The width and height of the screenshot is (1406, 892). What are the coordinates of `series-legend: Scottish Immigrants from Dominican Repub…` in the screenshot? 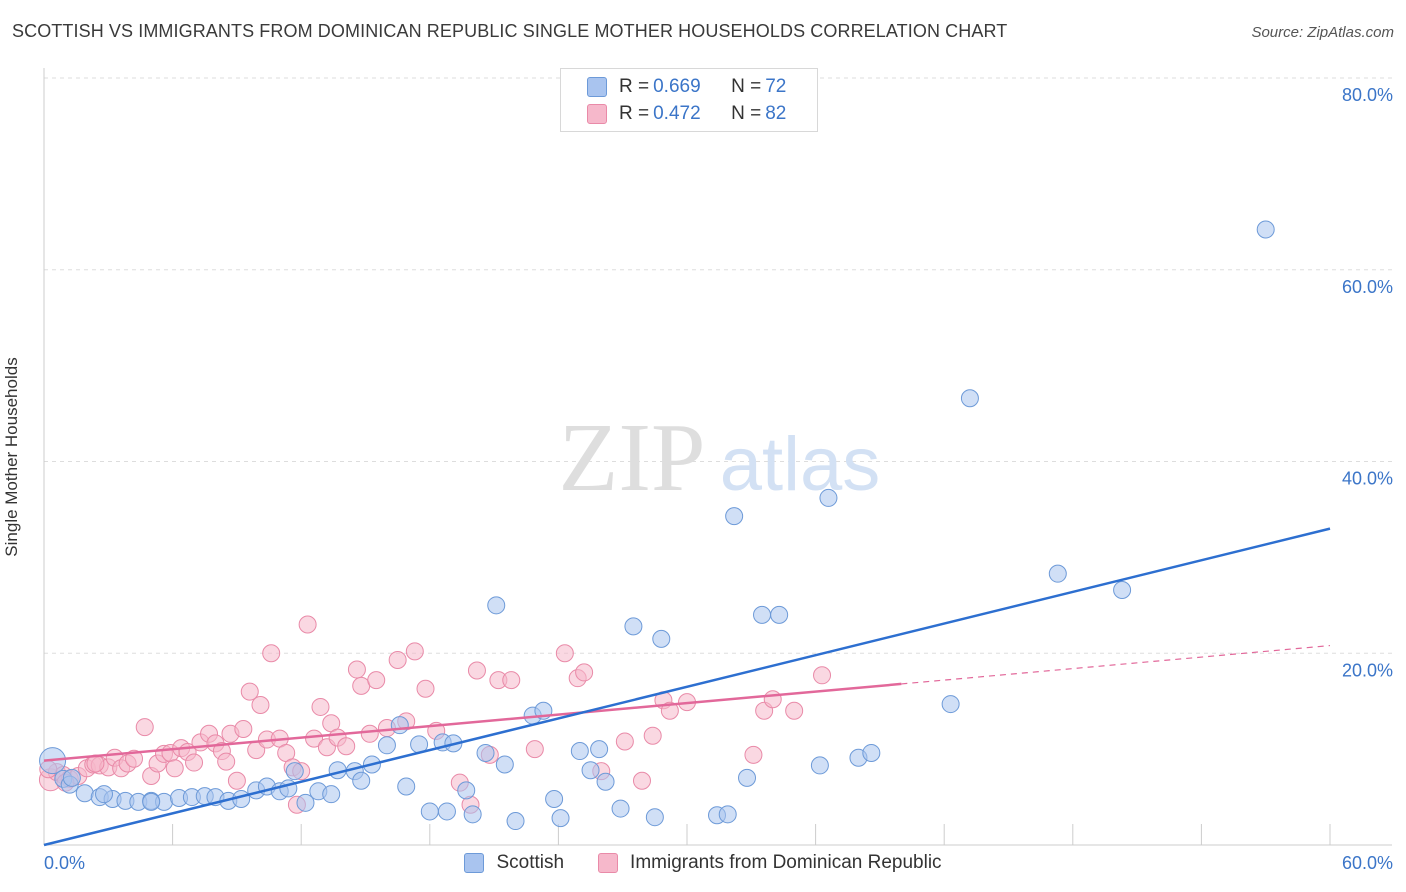 It's located at (703, 863).